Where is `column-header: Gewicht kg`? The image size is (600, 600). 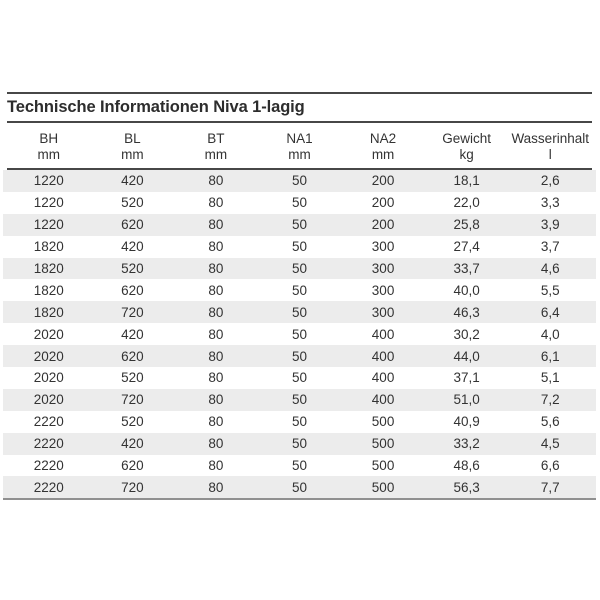
column-header: Gewicht kg is located at coordinates (467, 147).